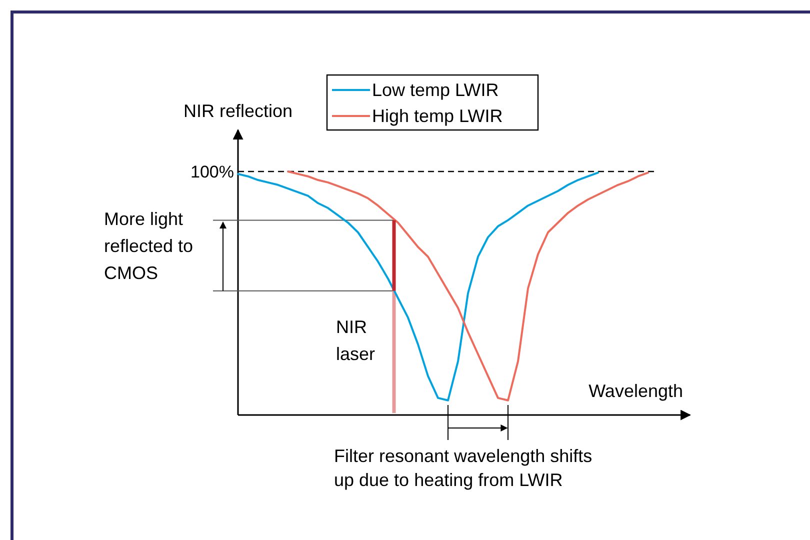  What do you see at coordinates (435, 90) in the screenshot?
I see `legend-label: Low temp LWIR` at bounding box center [435, 90].